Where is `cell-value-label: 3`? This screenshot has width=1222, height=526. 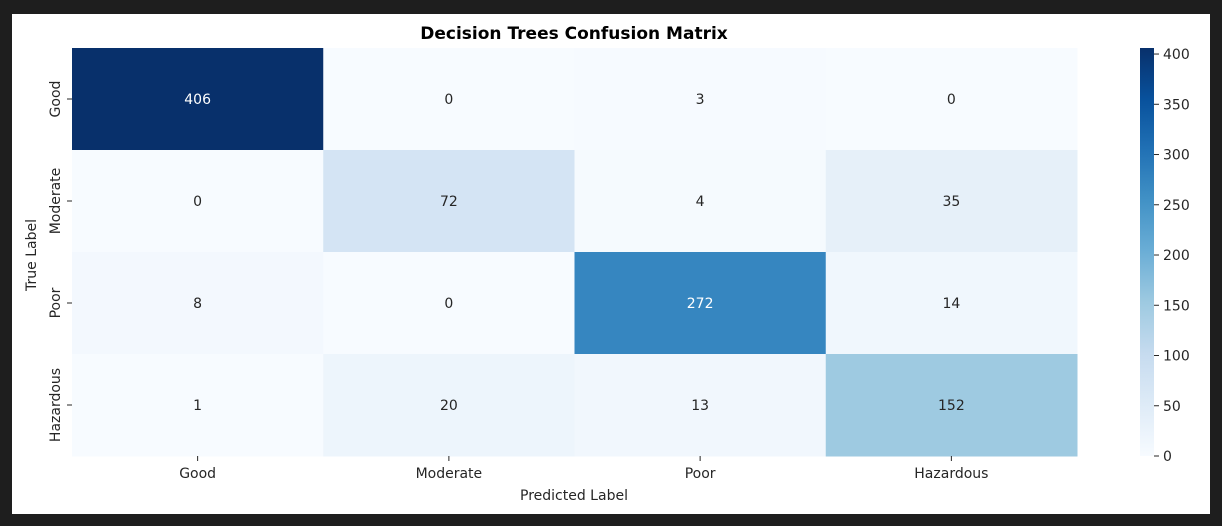
cell-value-label: 3 is located at coordinates (700, 100).